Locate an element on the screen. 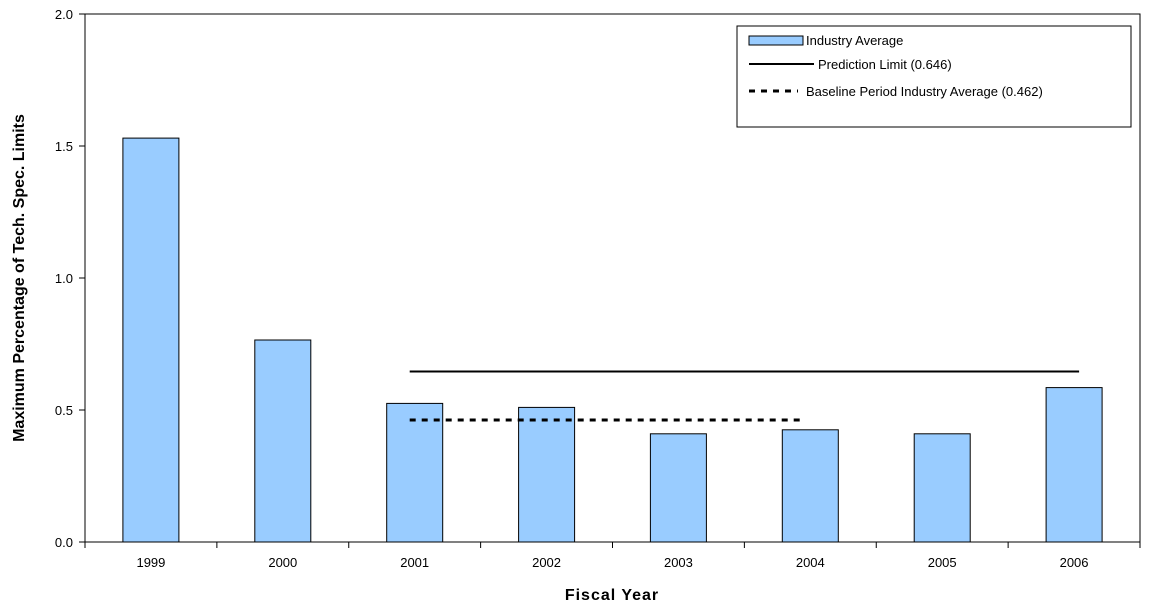 This screenshot has width=1151, height=614. reference-lines-layer is located at coordinates (744, 396).